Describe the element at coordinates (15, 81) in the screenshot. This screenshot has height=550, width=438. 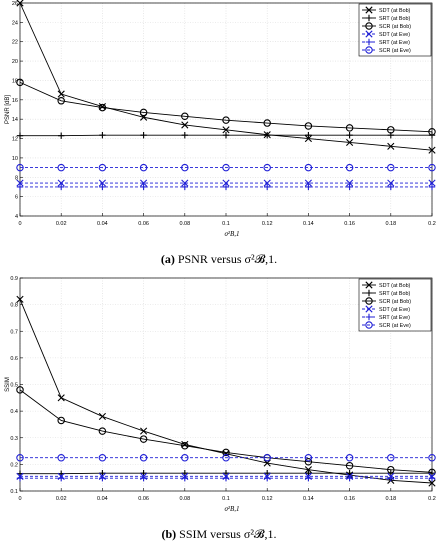
I see `y-tick-label: 18` at that location.